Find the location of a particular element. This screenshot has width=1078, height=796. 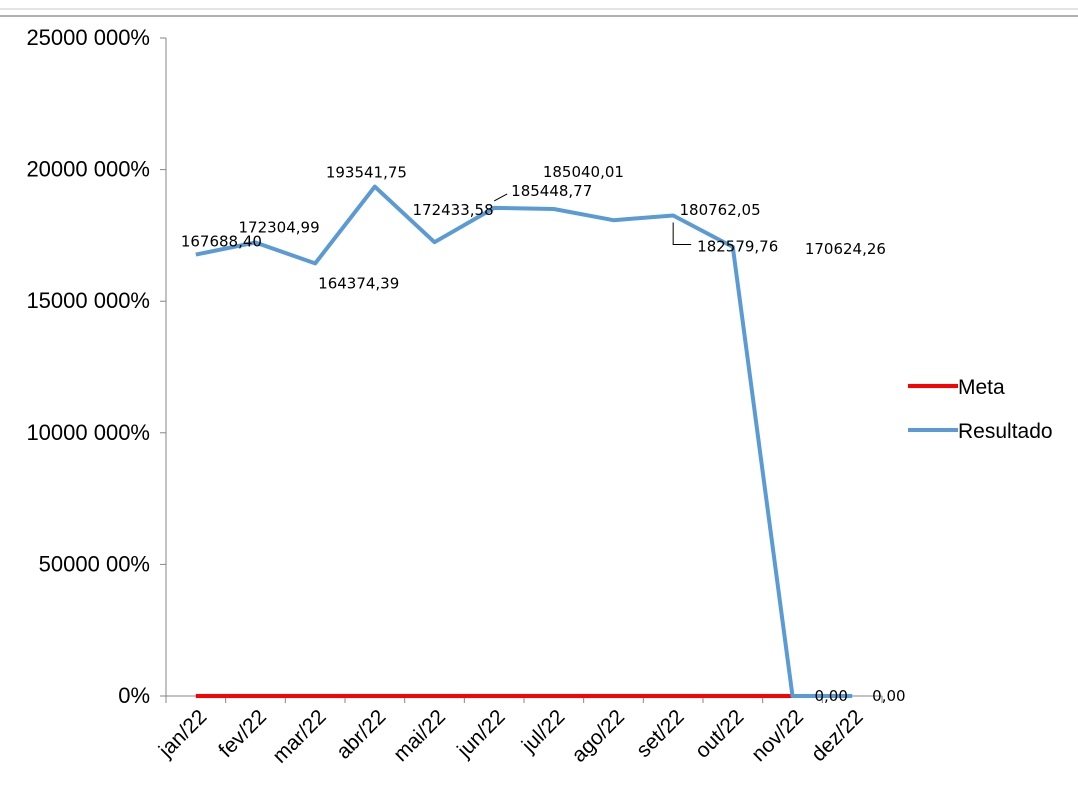

x-tick-label: out/22 is located at coordinates (720, 734).